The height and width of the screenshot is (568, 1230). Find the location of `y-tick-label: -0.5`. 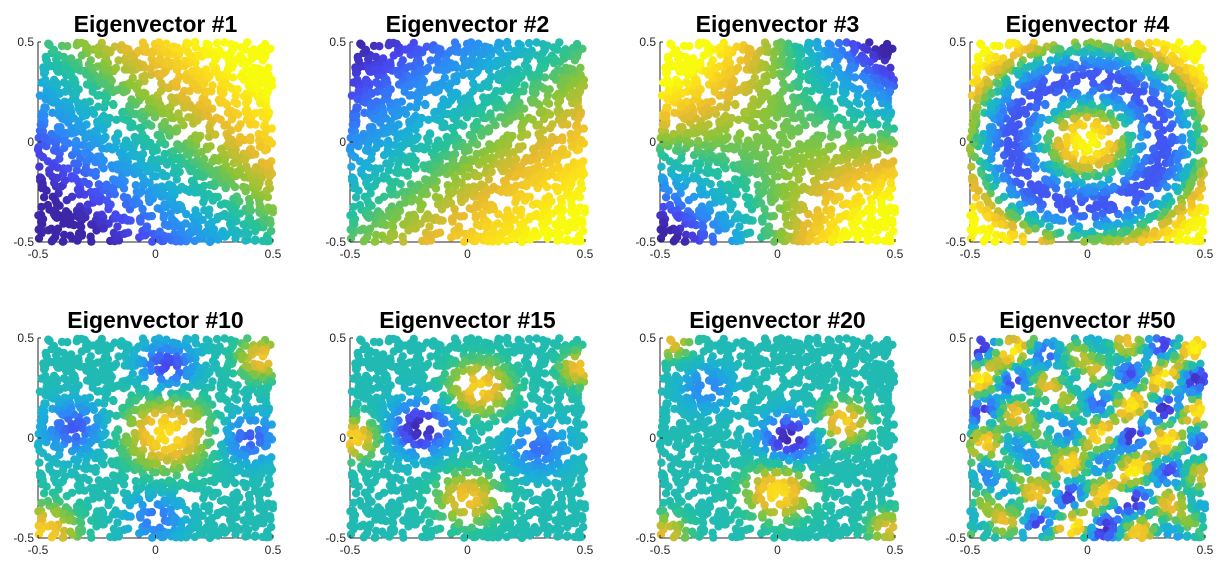

y-tick-label: -0.5 is located at coordinates (645, 242).